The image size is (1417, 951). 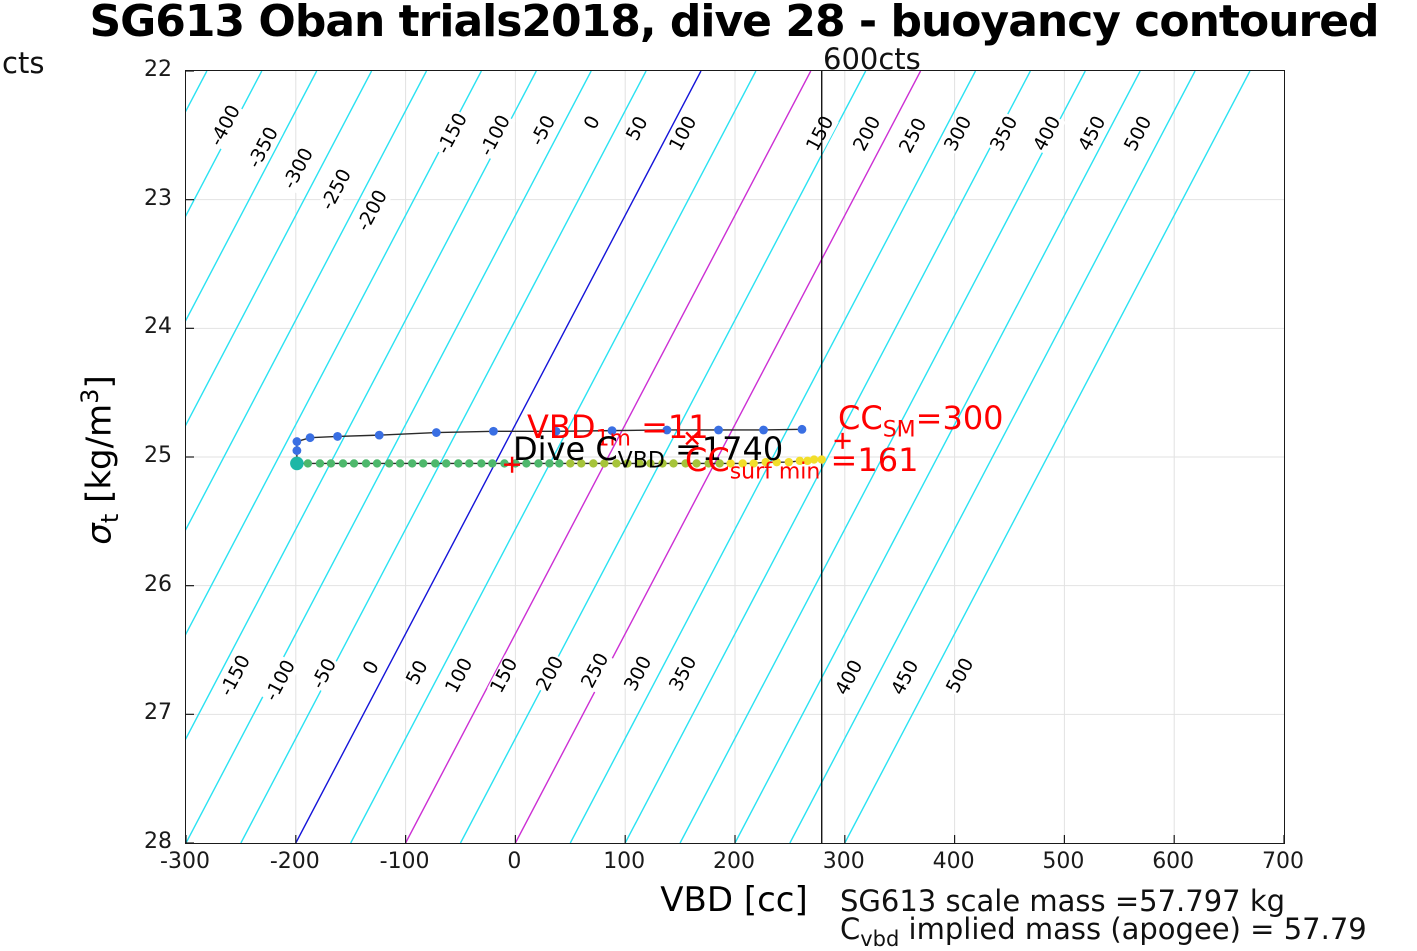 What do you see at coordinates (263, 148) in the screenshot?
I see `contour-label-top--350: -350` at bounding box center [263, 148].